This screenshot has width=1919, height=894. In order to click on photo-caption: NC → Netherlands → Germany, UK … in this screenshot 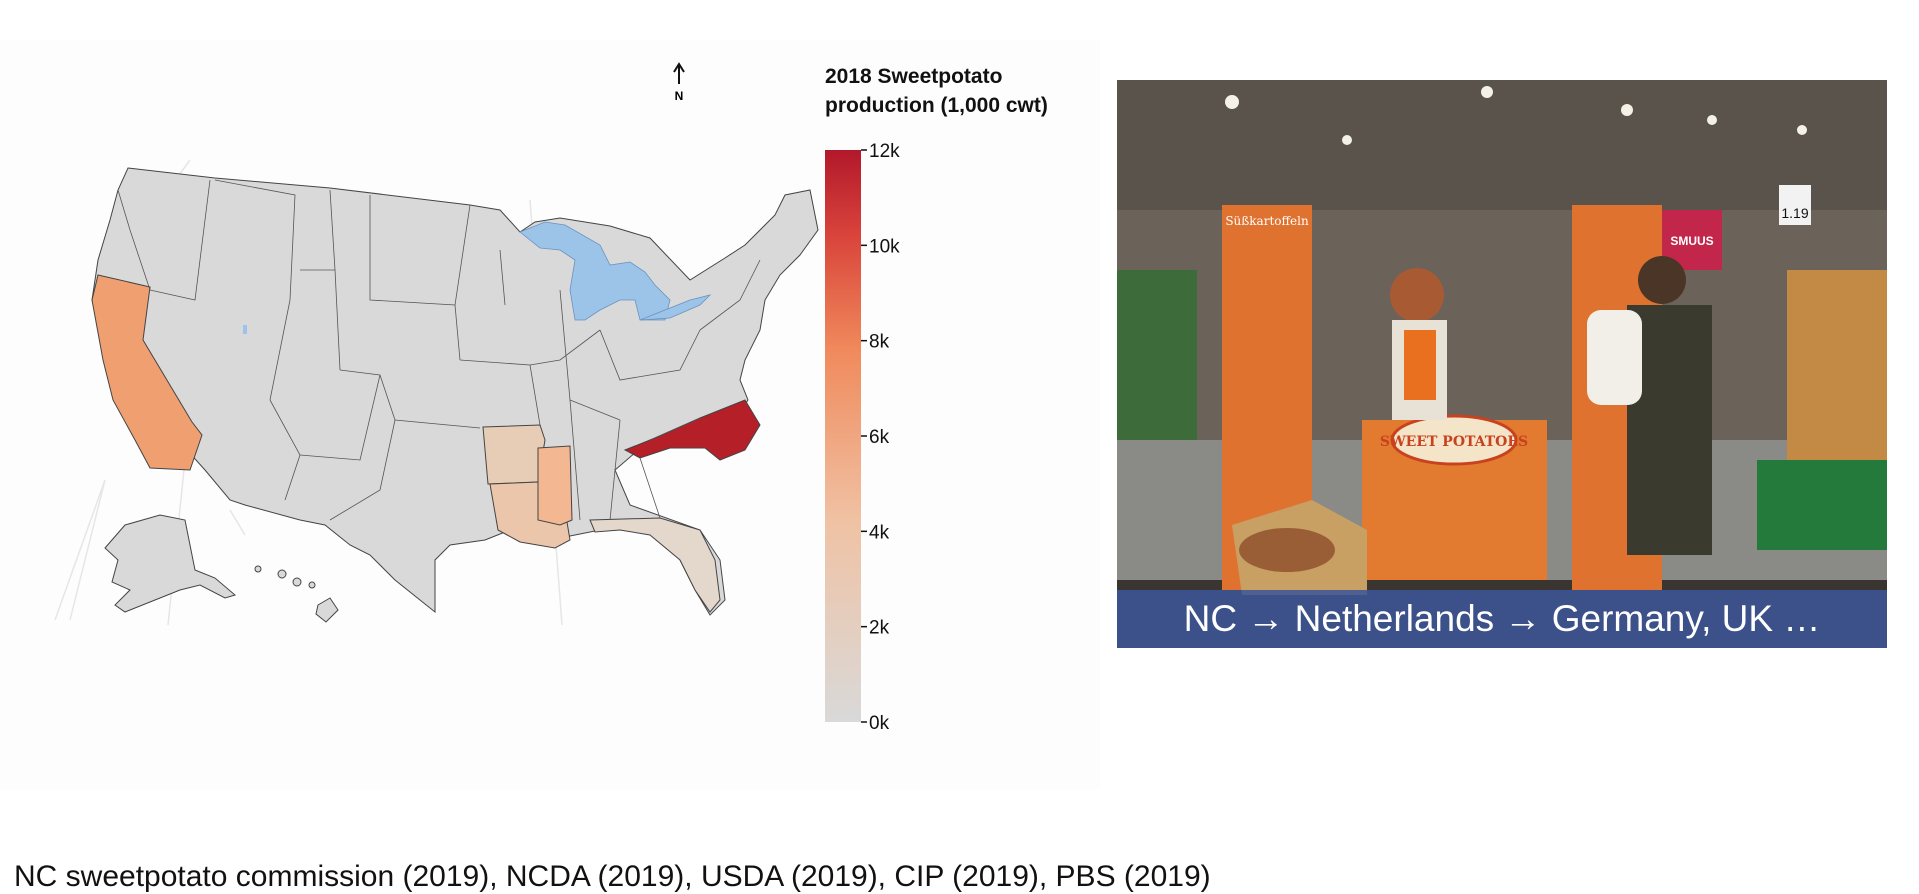, I will do `click(1502, 618)`.